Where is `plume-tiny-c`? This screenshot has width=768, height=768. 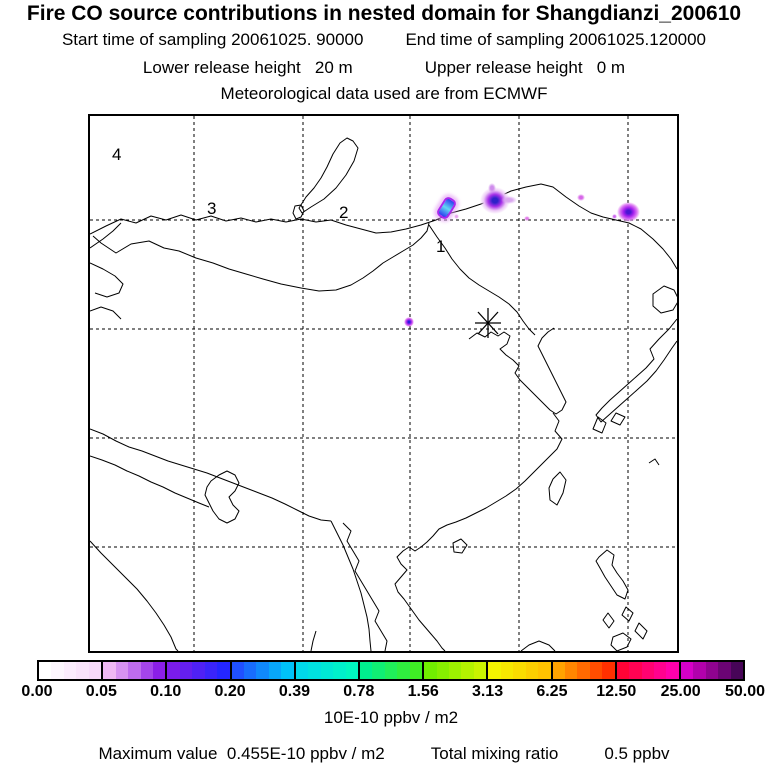
plume-tiny-c is located at coordinates (456, 216).